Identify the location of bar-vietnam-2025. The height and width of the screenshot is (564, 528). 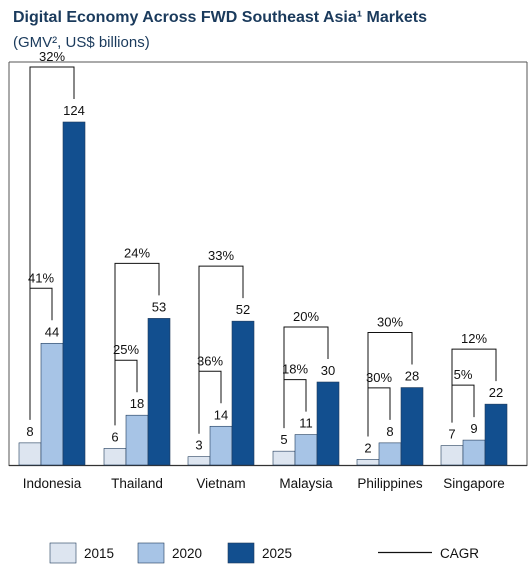
(243, 393).